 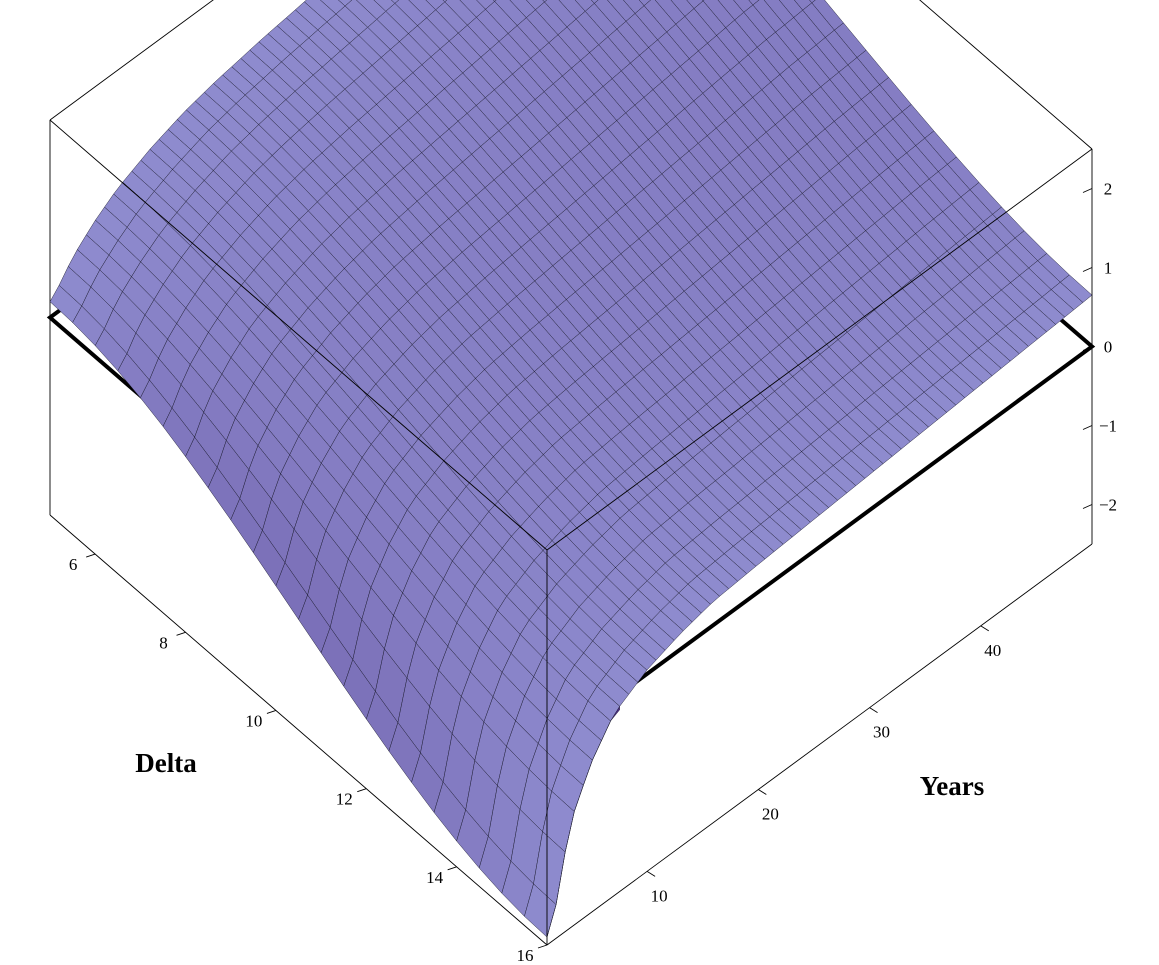 What do you see at coordinates (823, 765) in the screenshot?
I see `years-axis-ticks: 10 20 30 40` at bounding box center [823, 765].